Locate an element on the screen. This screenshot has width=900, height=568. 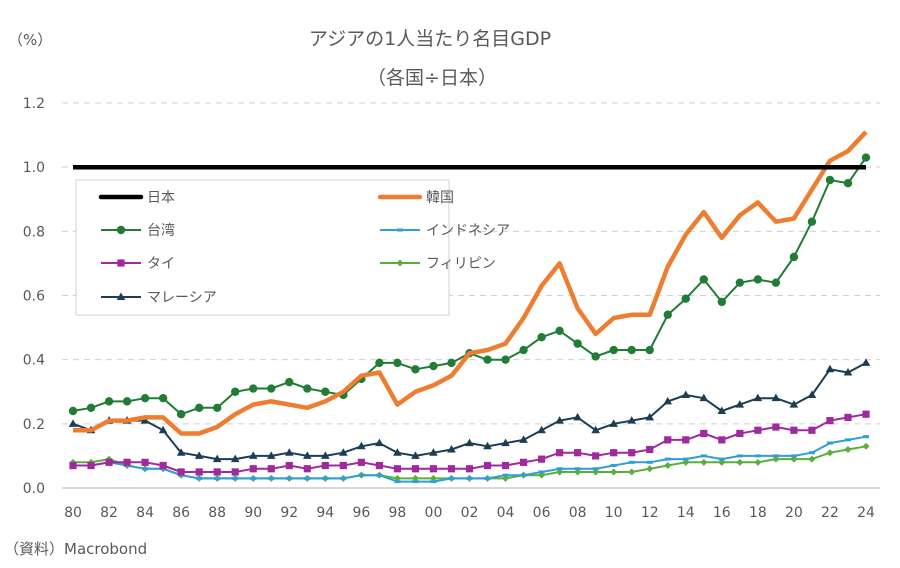
x-tick-label: 04 is located at coordinates (506, 513).